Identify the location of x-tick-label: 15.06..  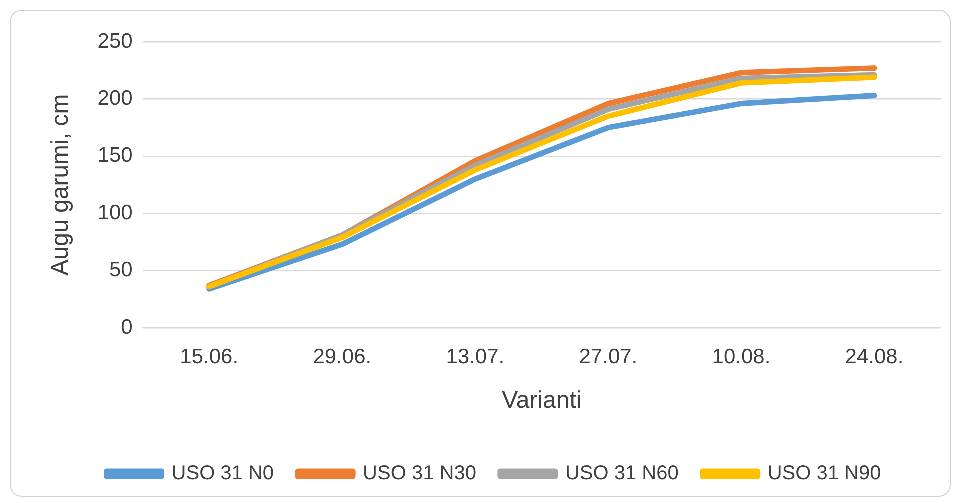
(209, 356).